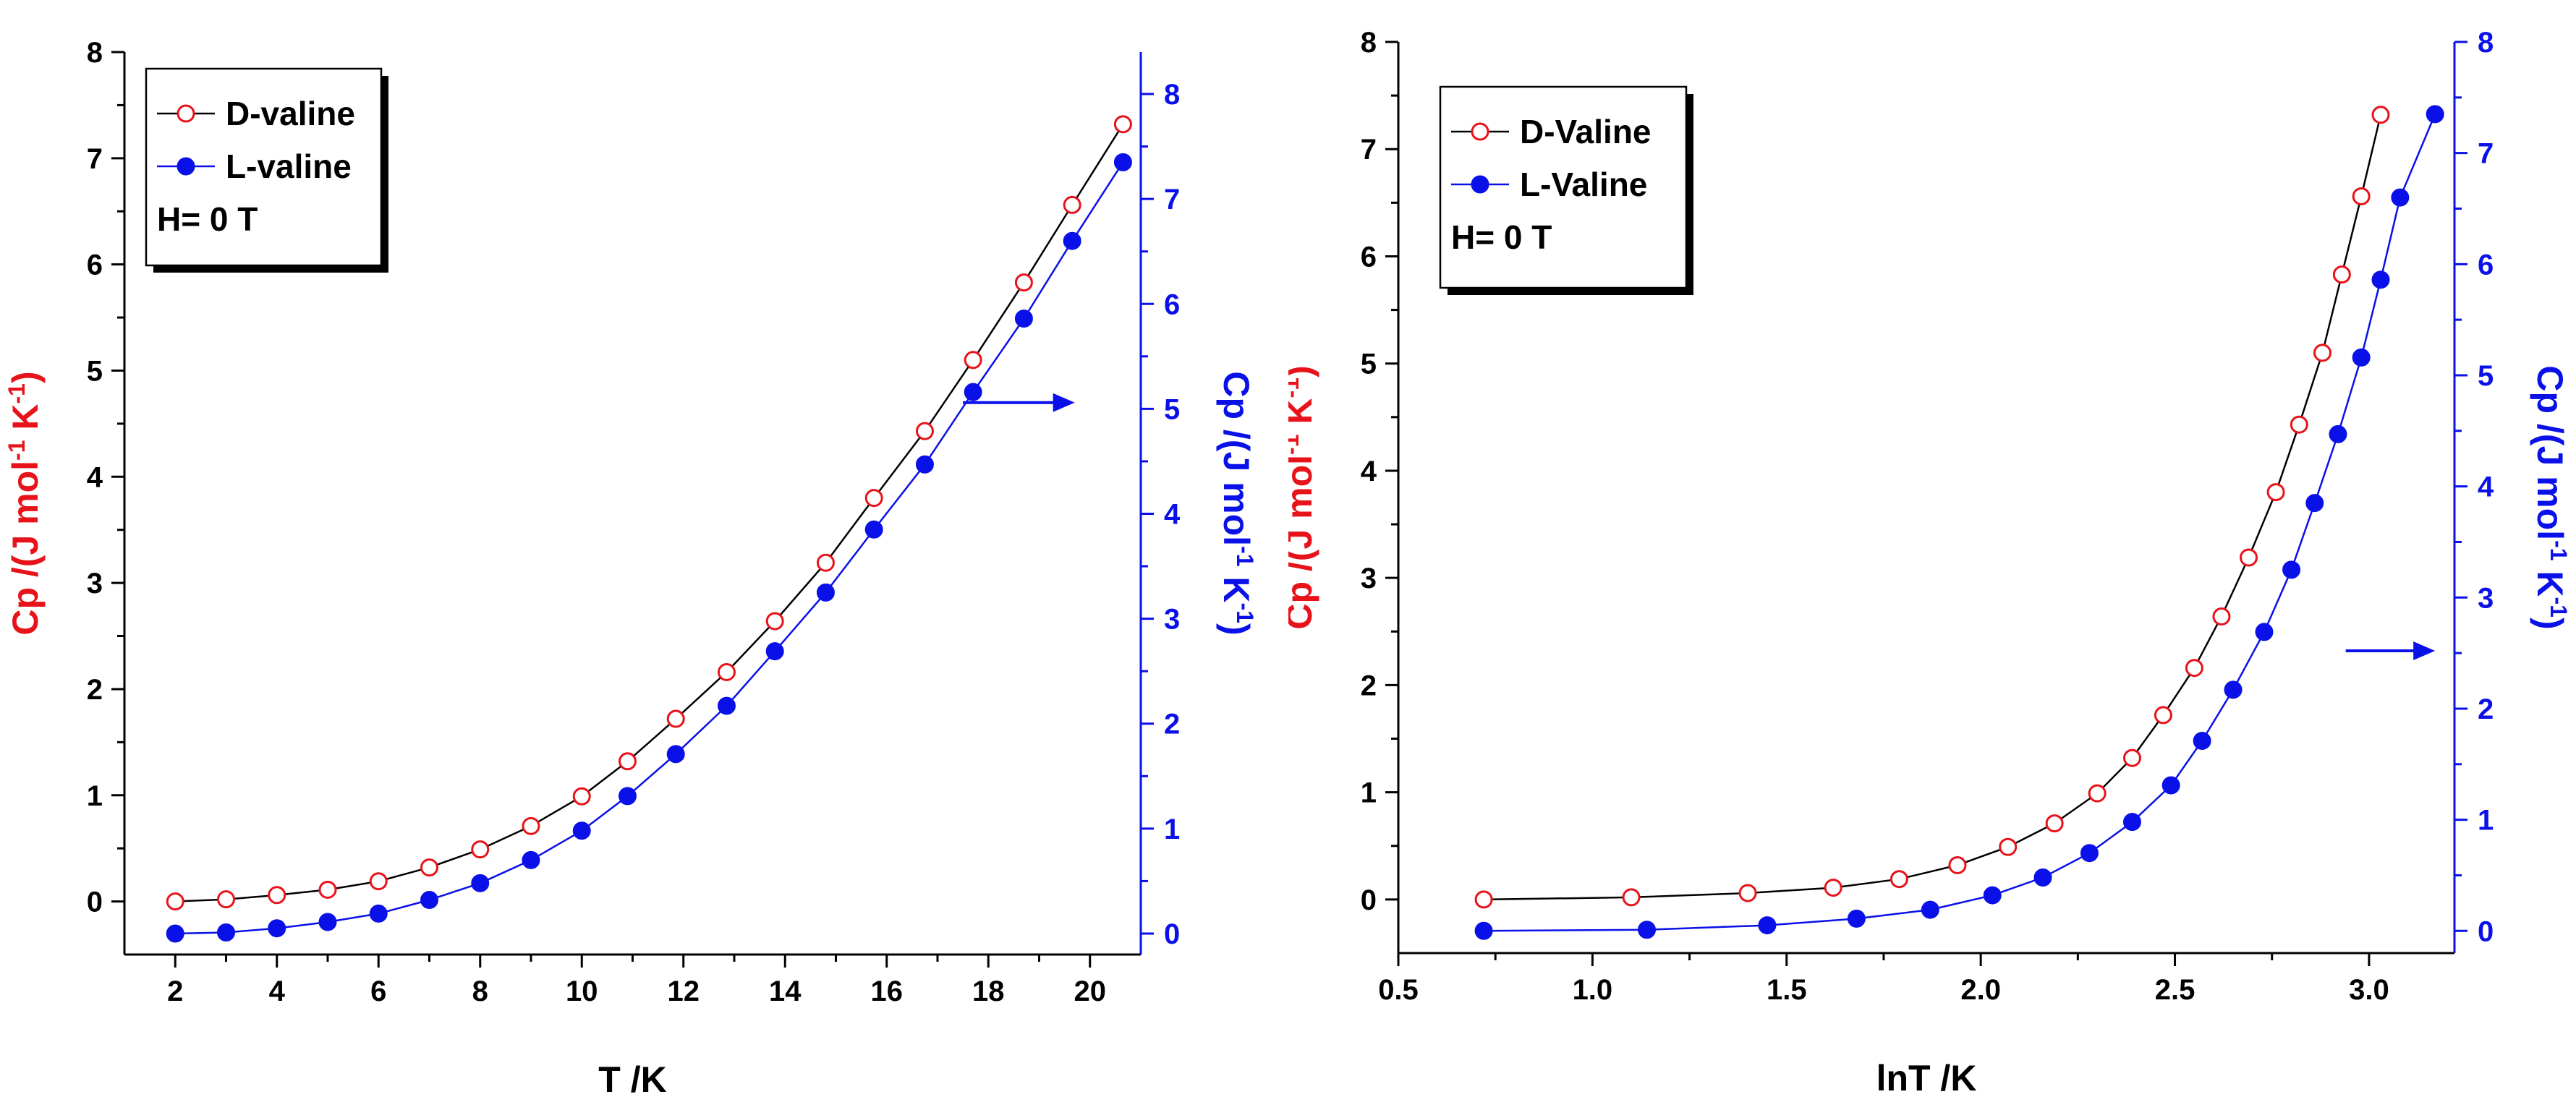 This screenshot has height=1110, width=2576. What do you see at coordinates (2175, 990) in the screenshot?
I see `right-x-tick-label: 2.5` at bounding box center [2175, 990].